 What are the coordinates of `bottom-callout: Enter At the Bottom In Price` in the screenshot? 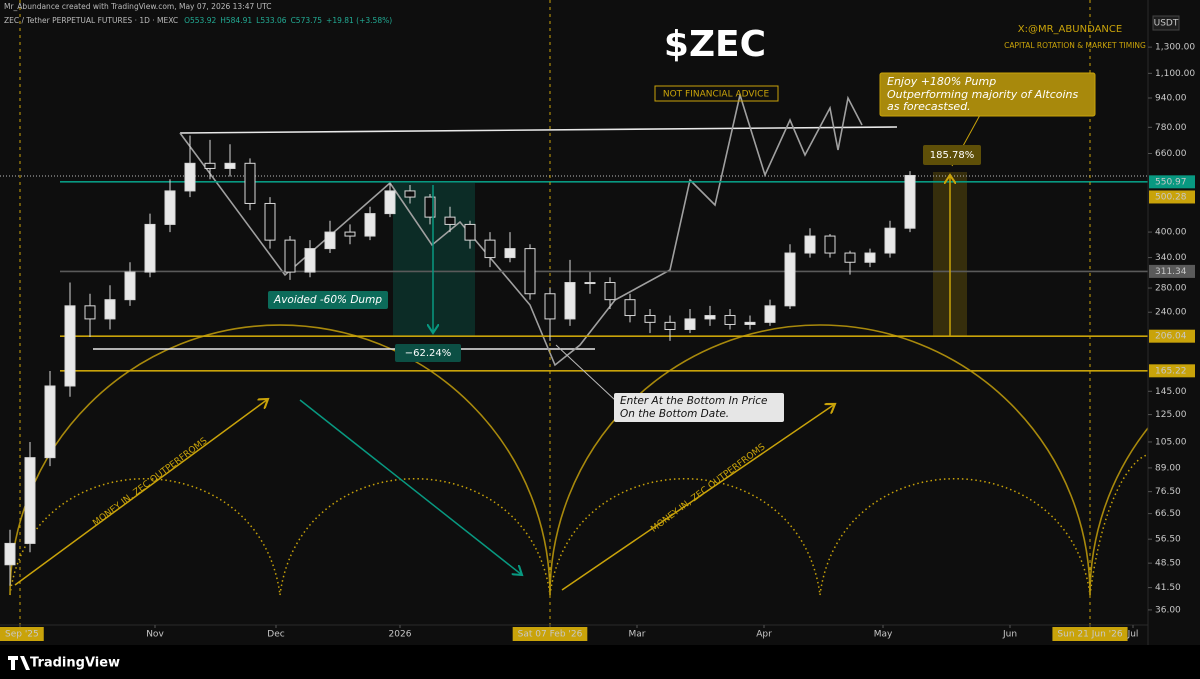 It's located at (693, 401).